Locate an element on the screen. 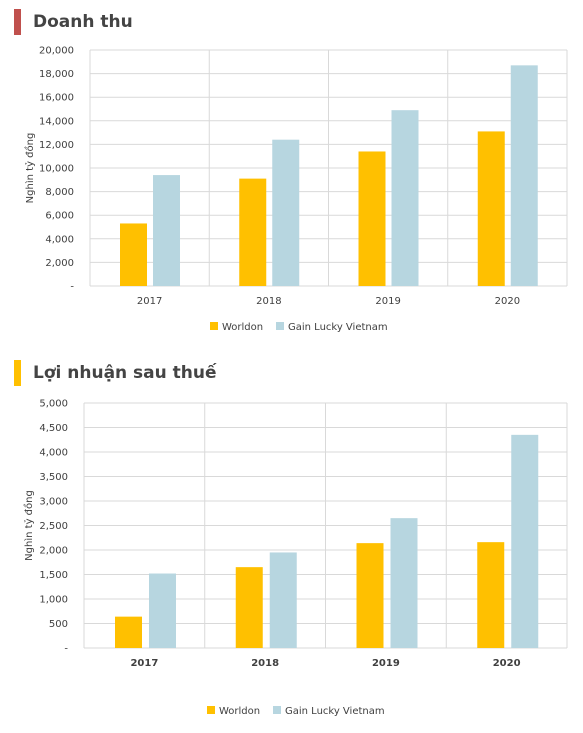 This screenshot has width=583, height=733. y-tick-label: 1,500 is located at coordinates (53, 575).